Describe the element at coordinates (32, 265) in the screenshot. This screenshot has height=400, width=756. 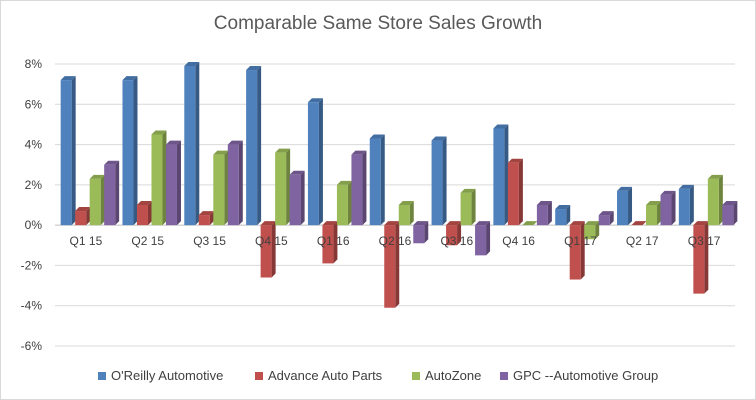
I see `y-tick-label: -2%` at that location.